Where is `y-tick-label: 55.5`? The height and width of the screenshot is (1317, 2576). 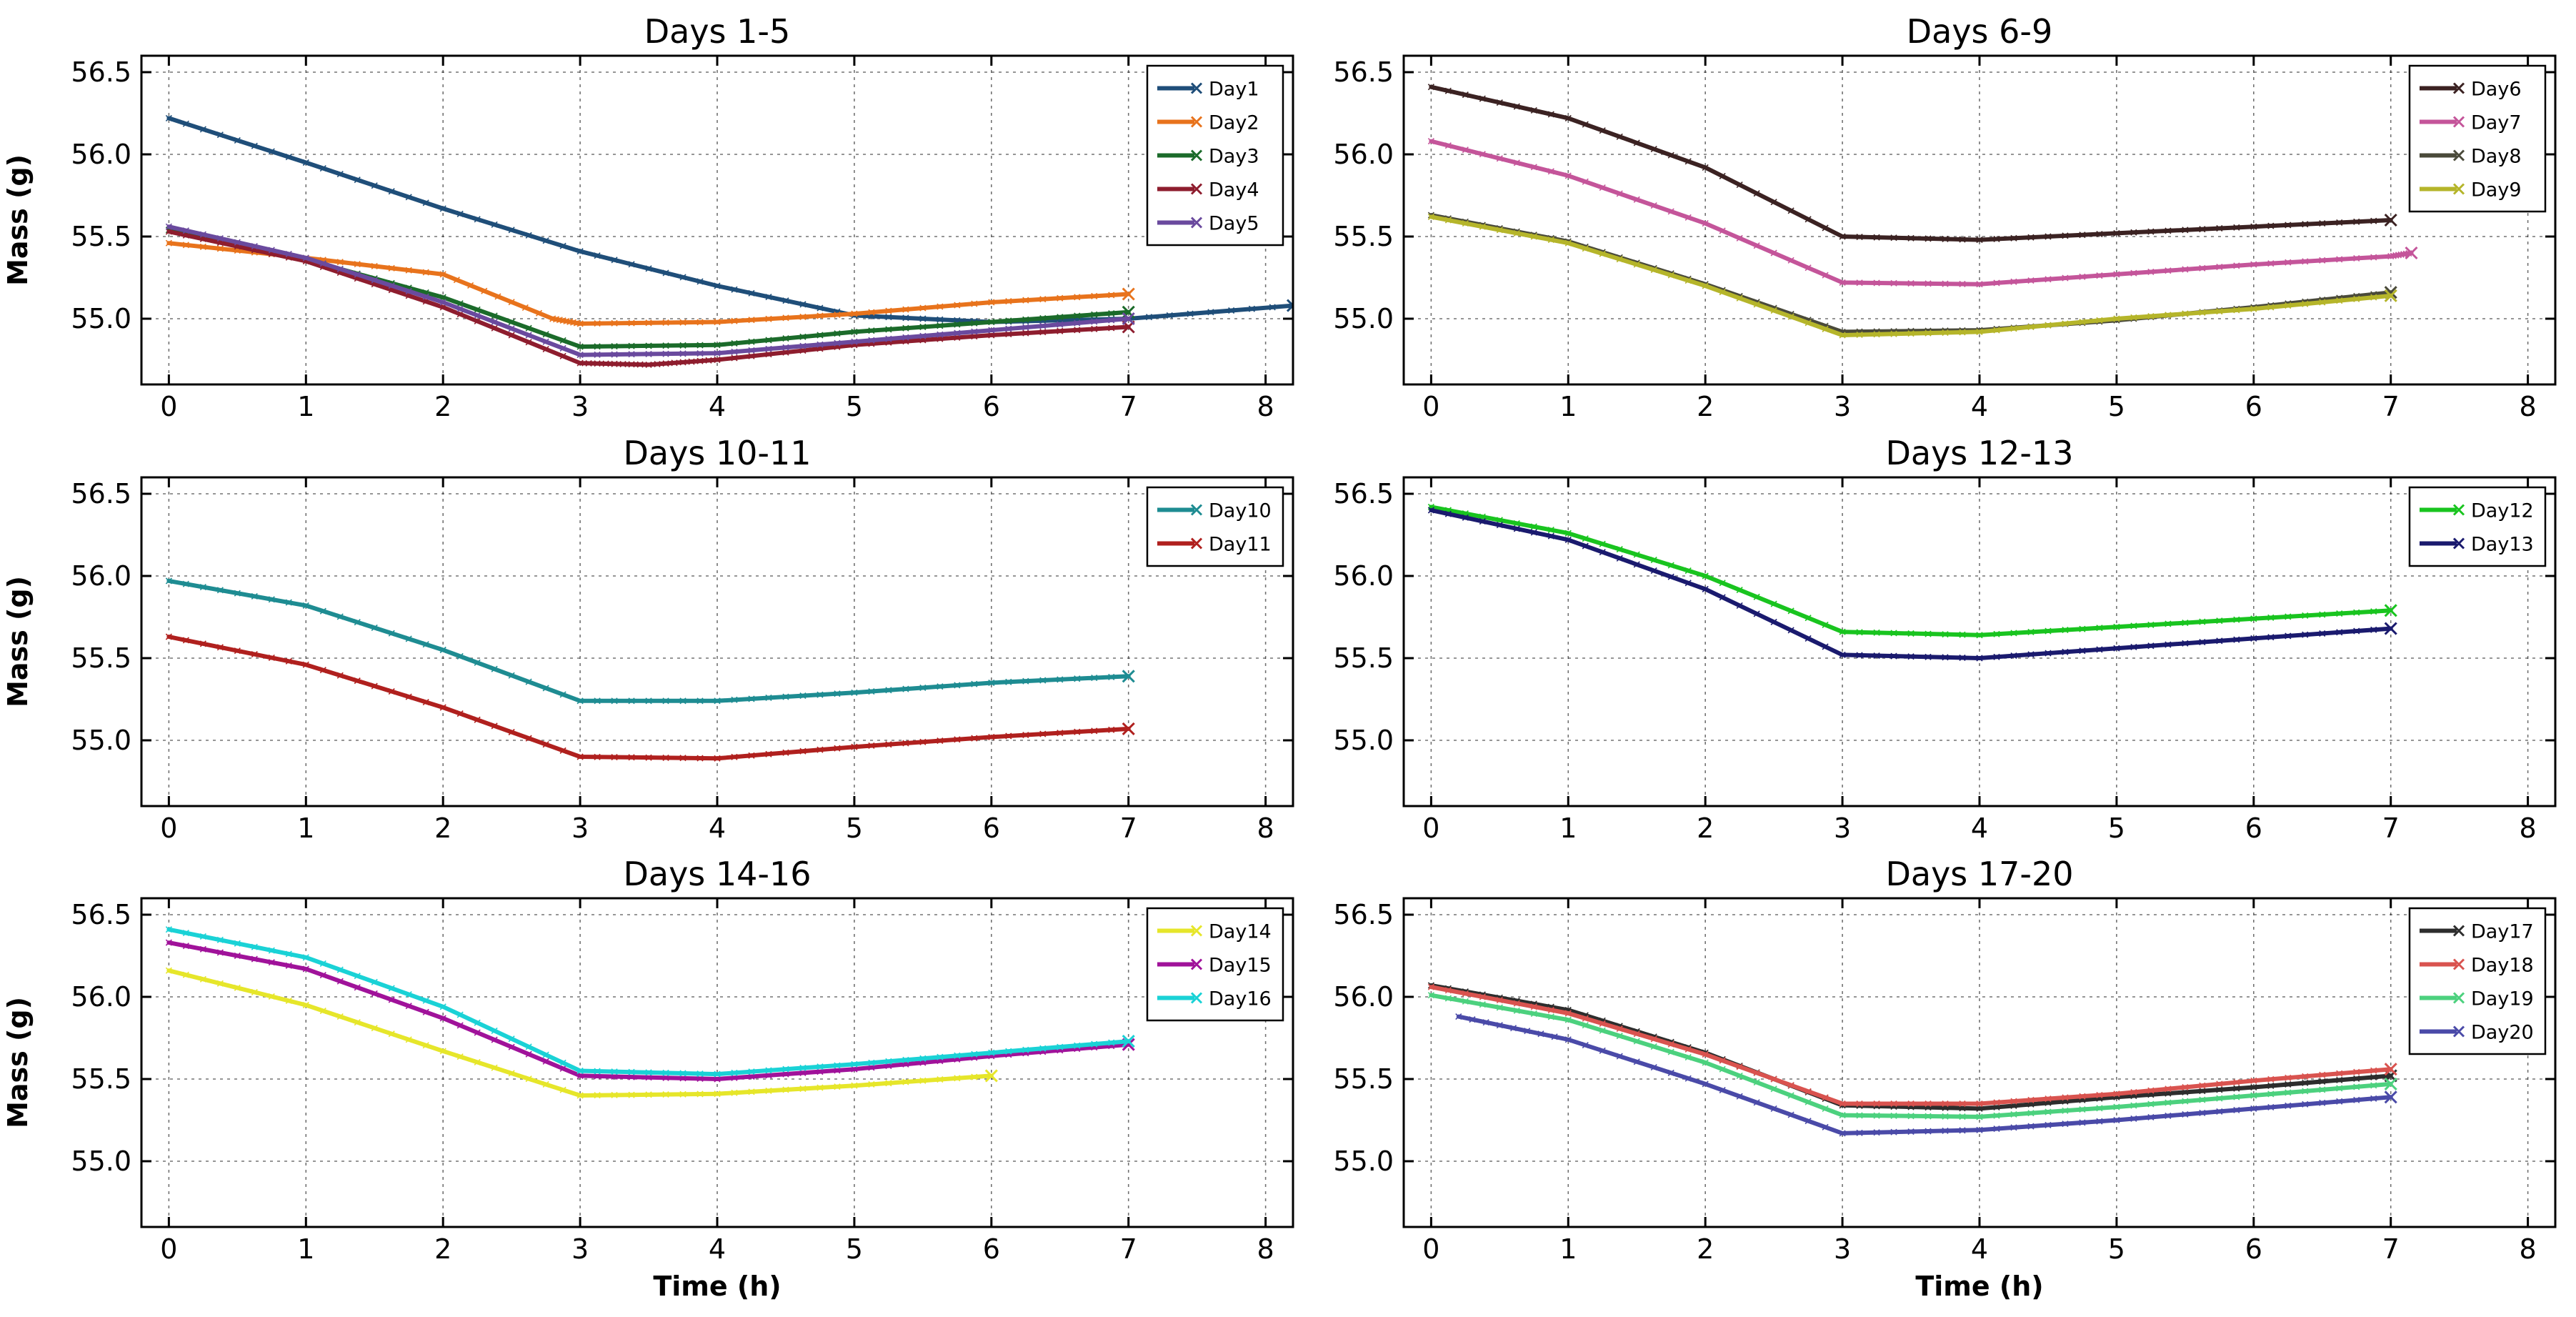
y-tick-label: 55.5 is located at coordinates (1364, 1079).